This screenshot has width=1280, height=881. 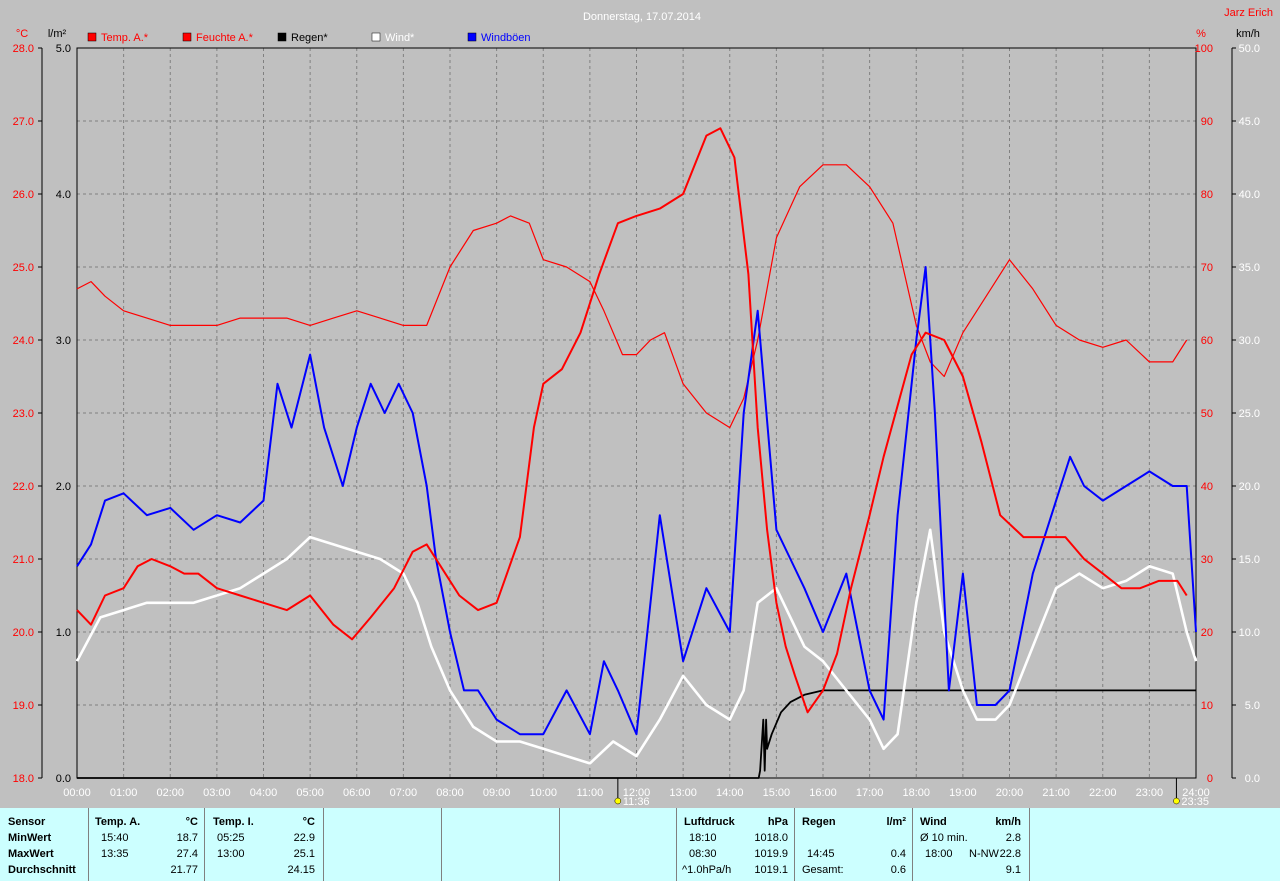 What do you see at coordinates (642, 17) in the screenshot?
I see `chart-title: Donnerstag, 17.07.2014` at bounding box center [642, 17].